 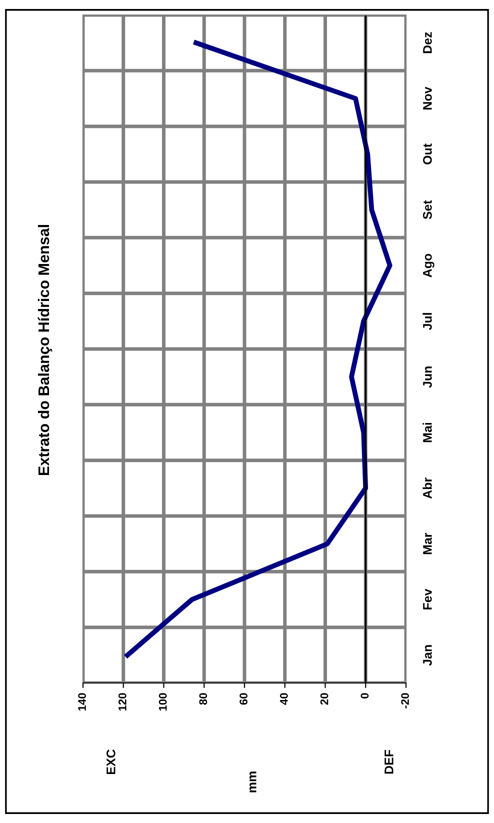 What do you see at coordinates (253, 782) in the screenshot?
I see `y-axis-title: mm` at bounding box center [253, 782].